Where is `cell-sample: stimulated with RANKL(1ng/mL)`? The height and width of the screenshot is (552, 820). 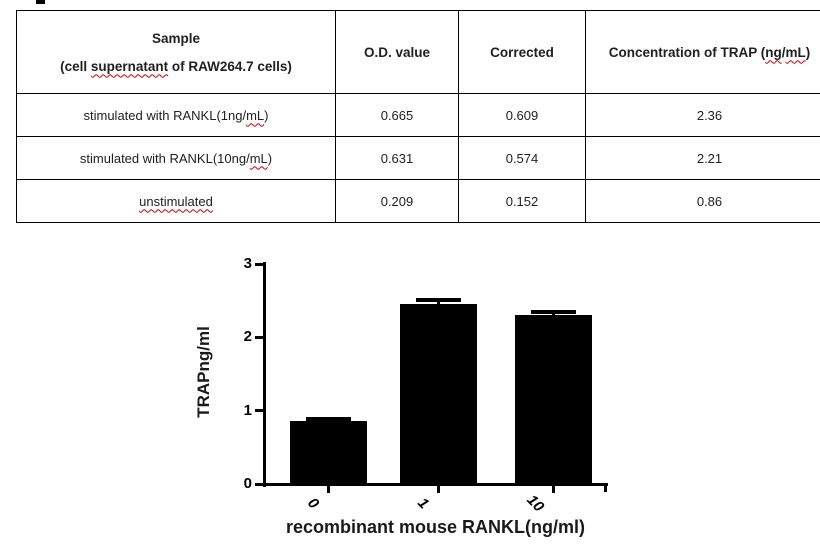
cell-sample: stimulated with RANKL(1ng/mL) is located at coordinates (176, 115).